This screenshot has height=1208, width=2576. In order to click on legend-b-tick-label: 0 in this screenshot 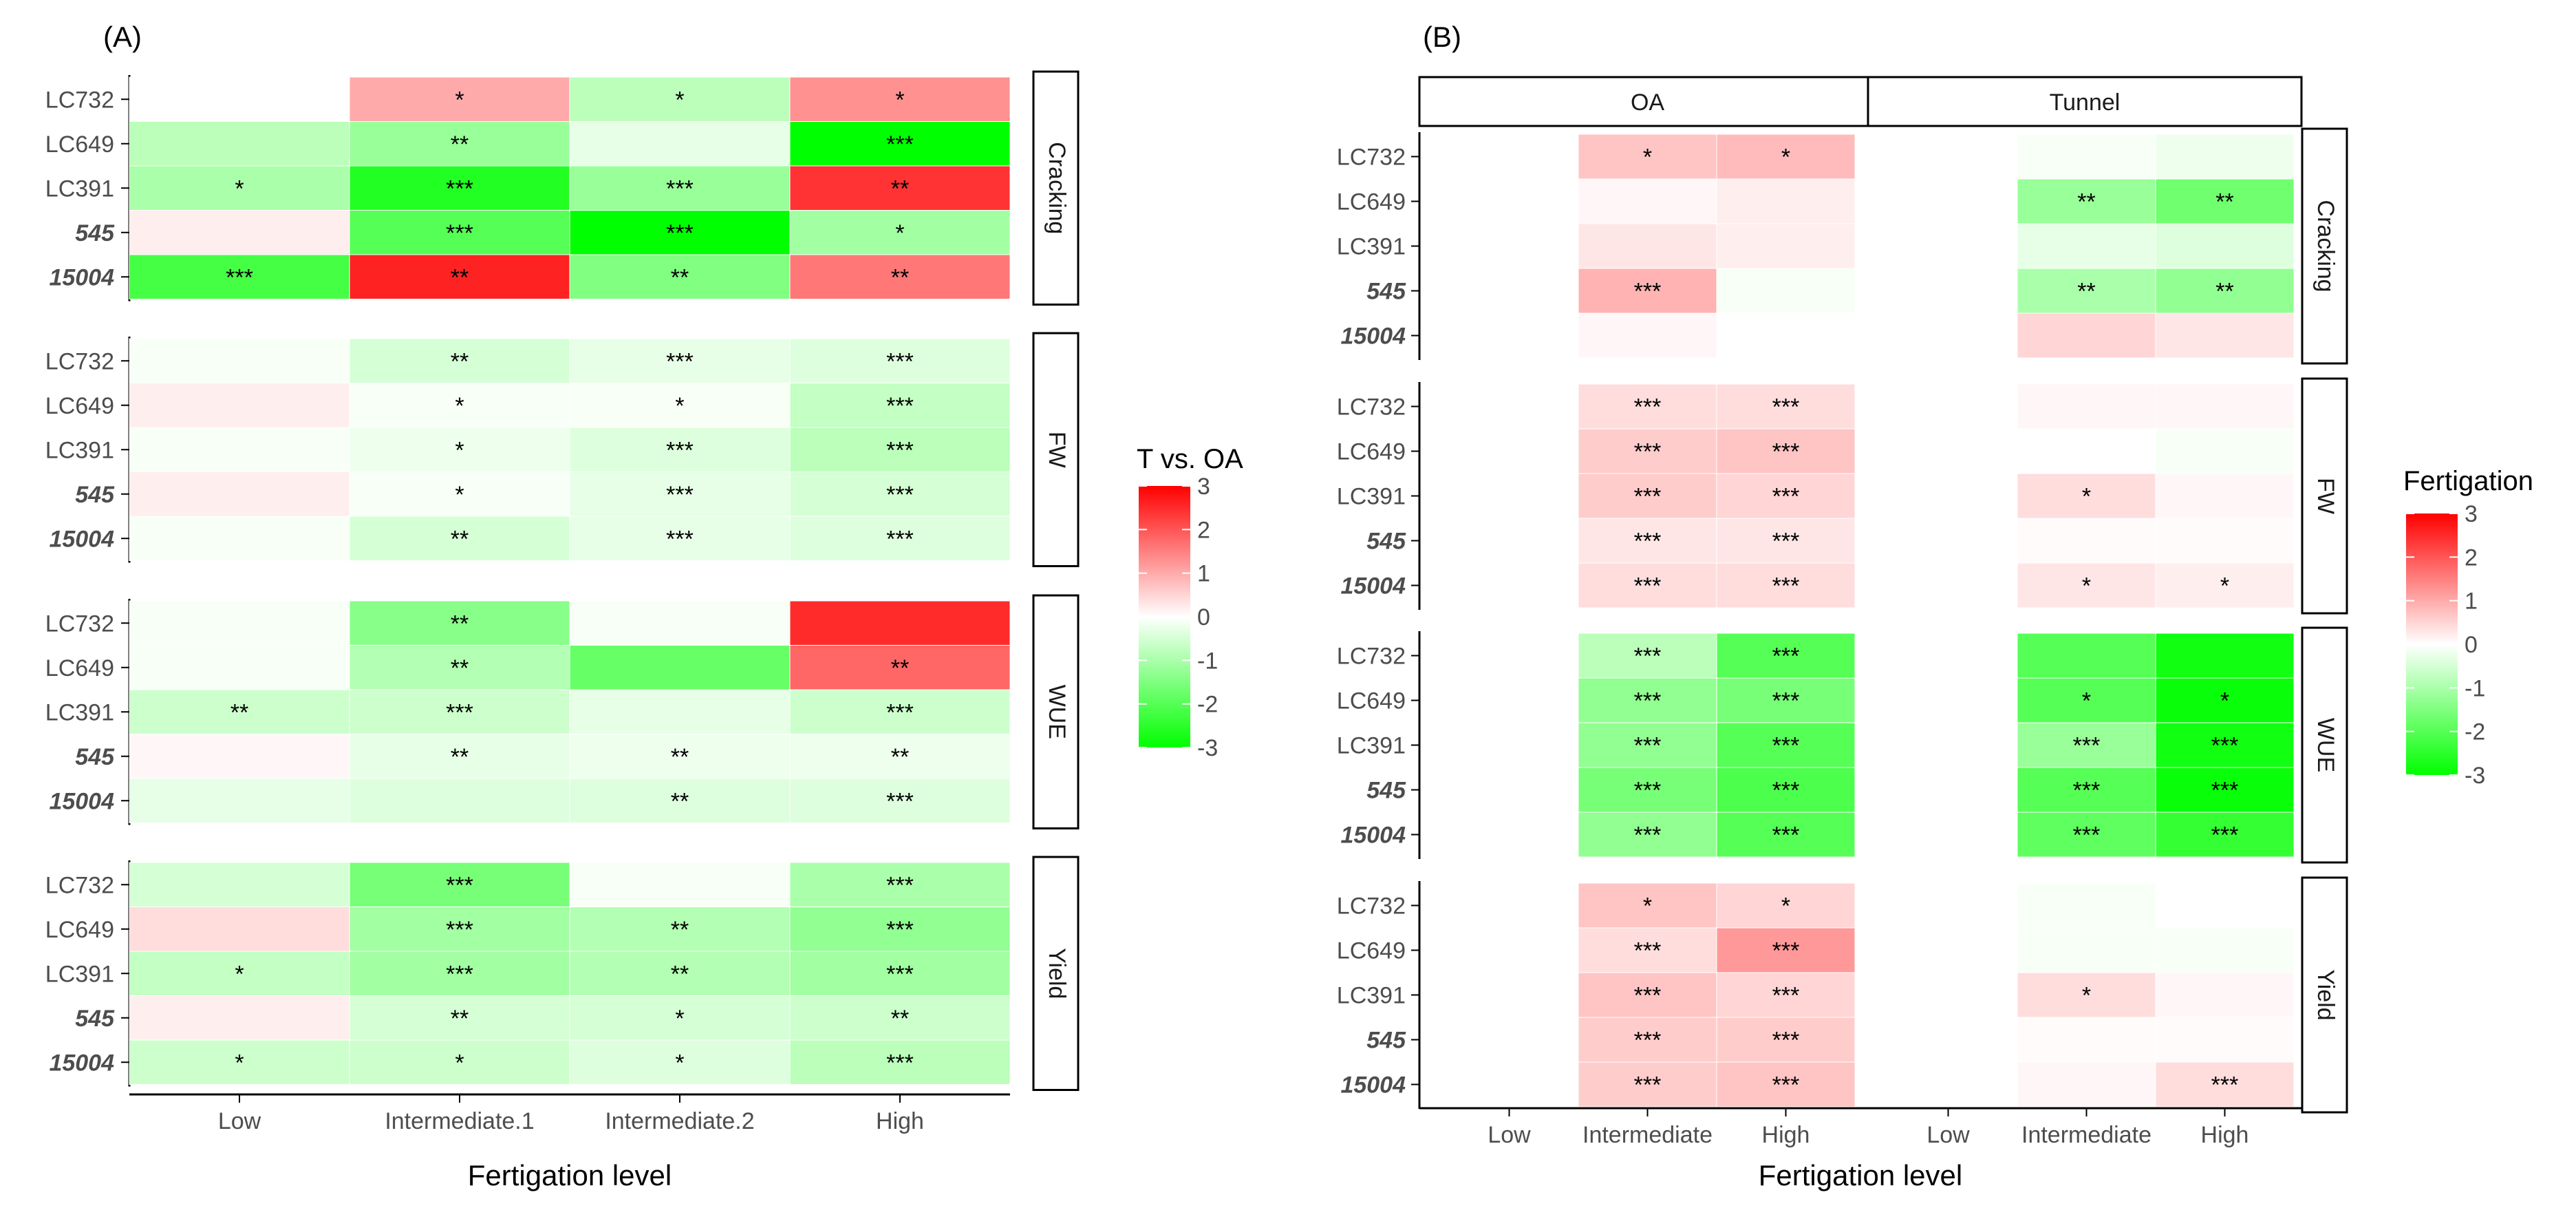, I will do `click(2472, 645)`.